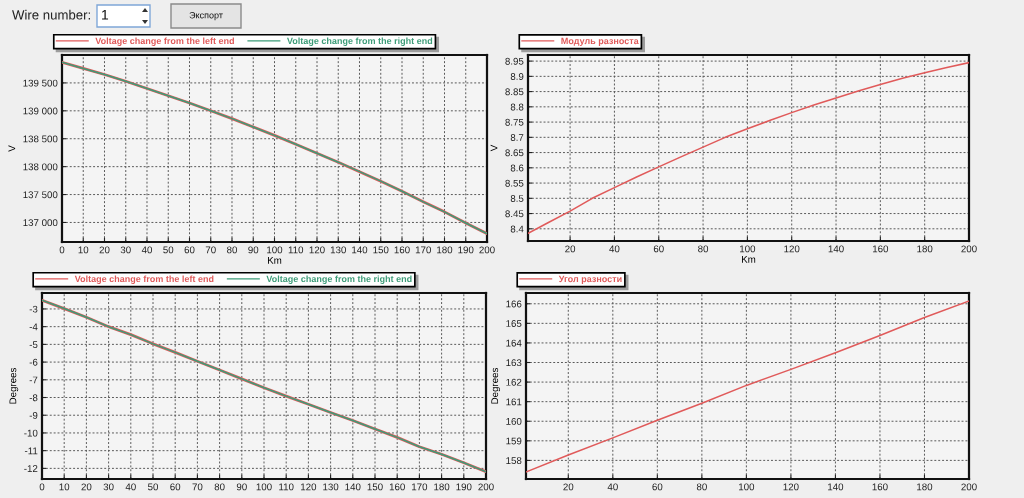  What do you see at coordinates (40, 83) in the screenshot?
I see `y-tick-label: 139 500` at bounding box center [40, 83].